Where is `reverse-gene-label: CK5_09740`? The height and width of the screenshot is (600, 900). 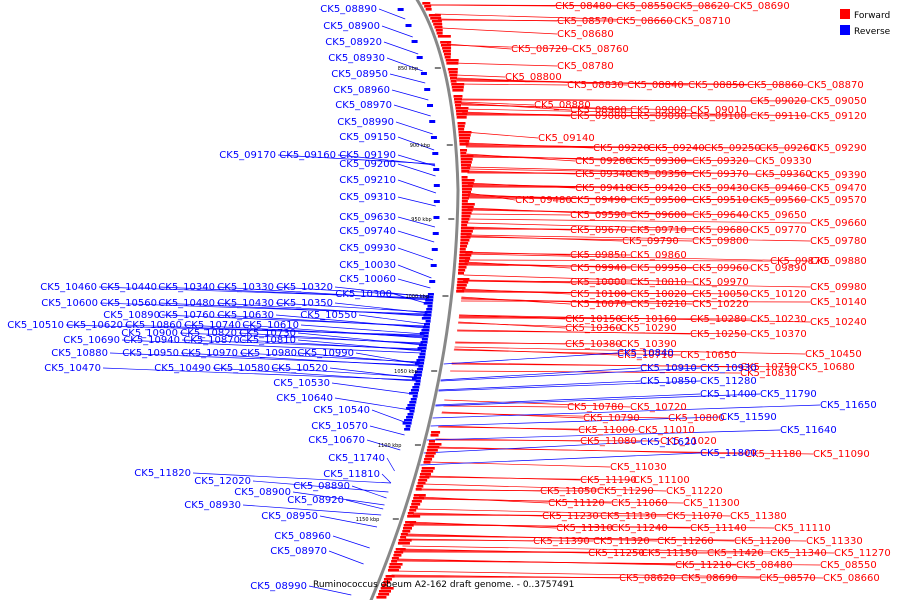 reverse-gene-label: CK5_09740 is located at coordinates (367, 231).